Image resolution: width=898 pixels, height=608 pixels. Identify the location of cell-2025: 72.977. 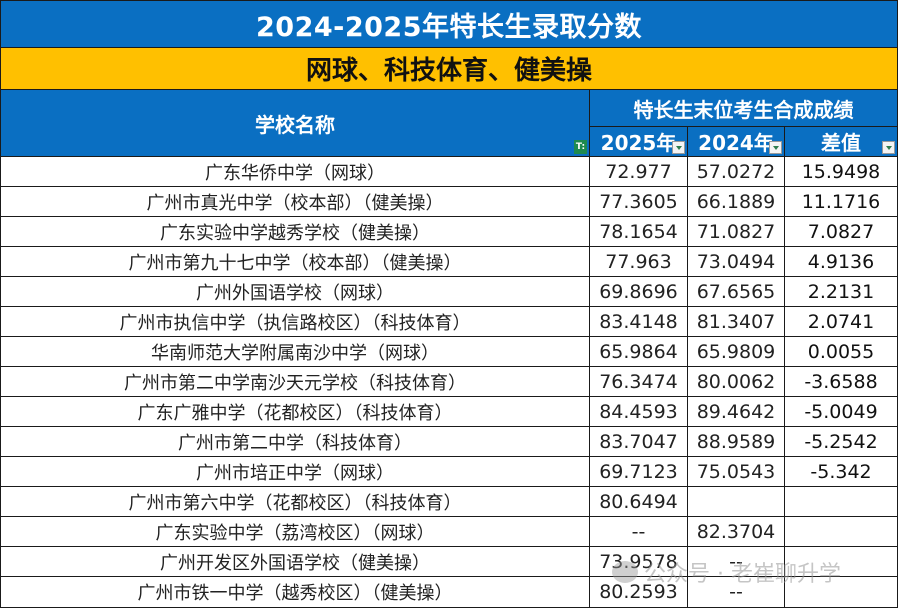
(639, 171).